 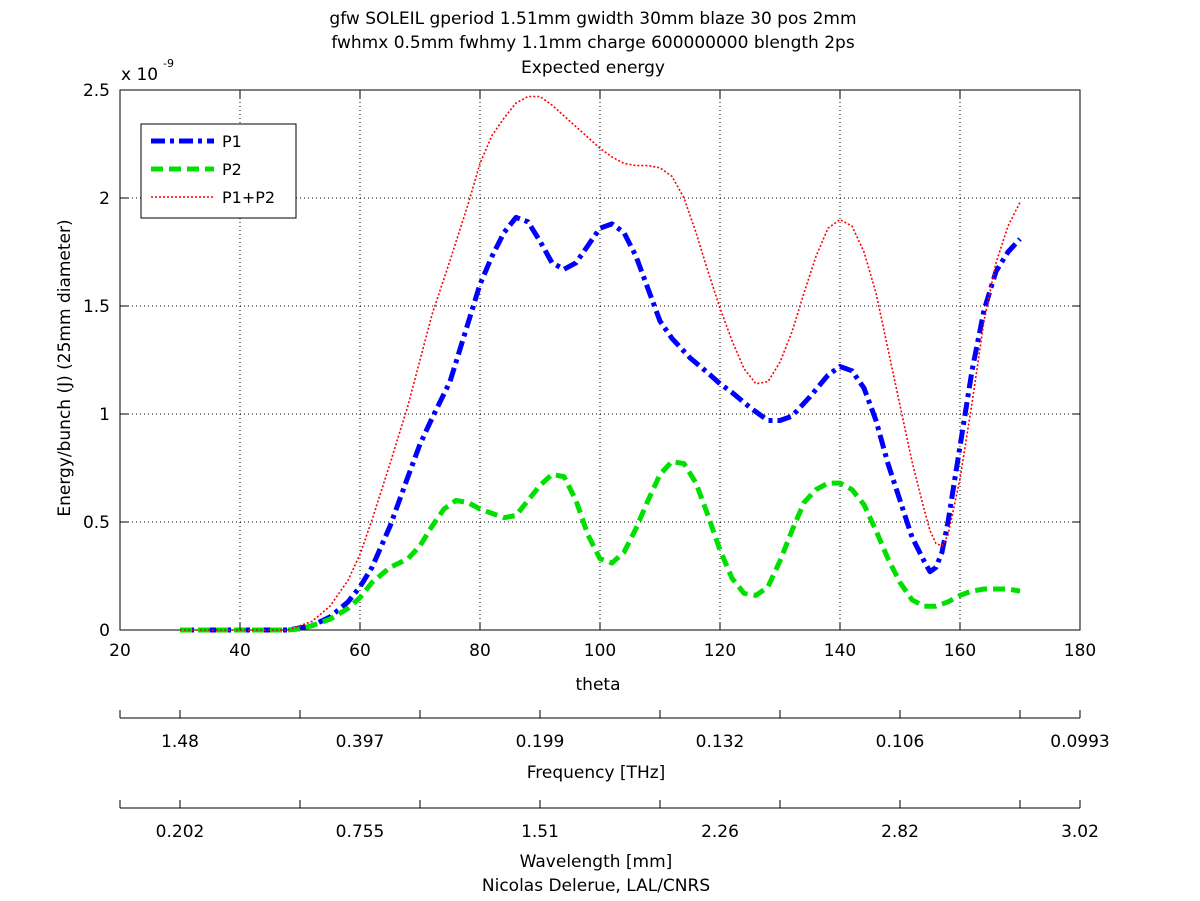 I want to click on secondary-axis-tick-label: 2.82, so click(x=900, y=832).